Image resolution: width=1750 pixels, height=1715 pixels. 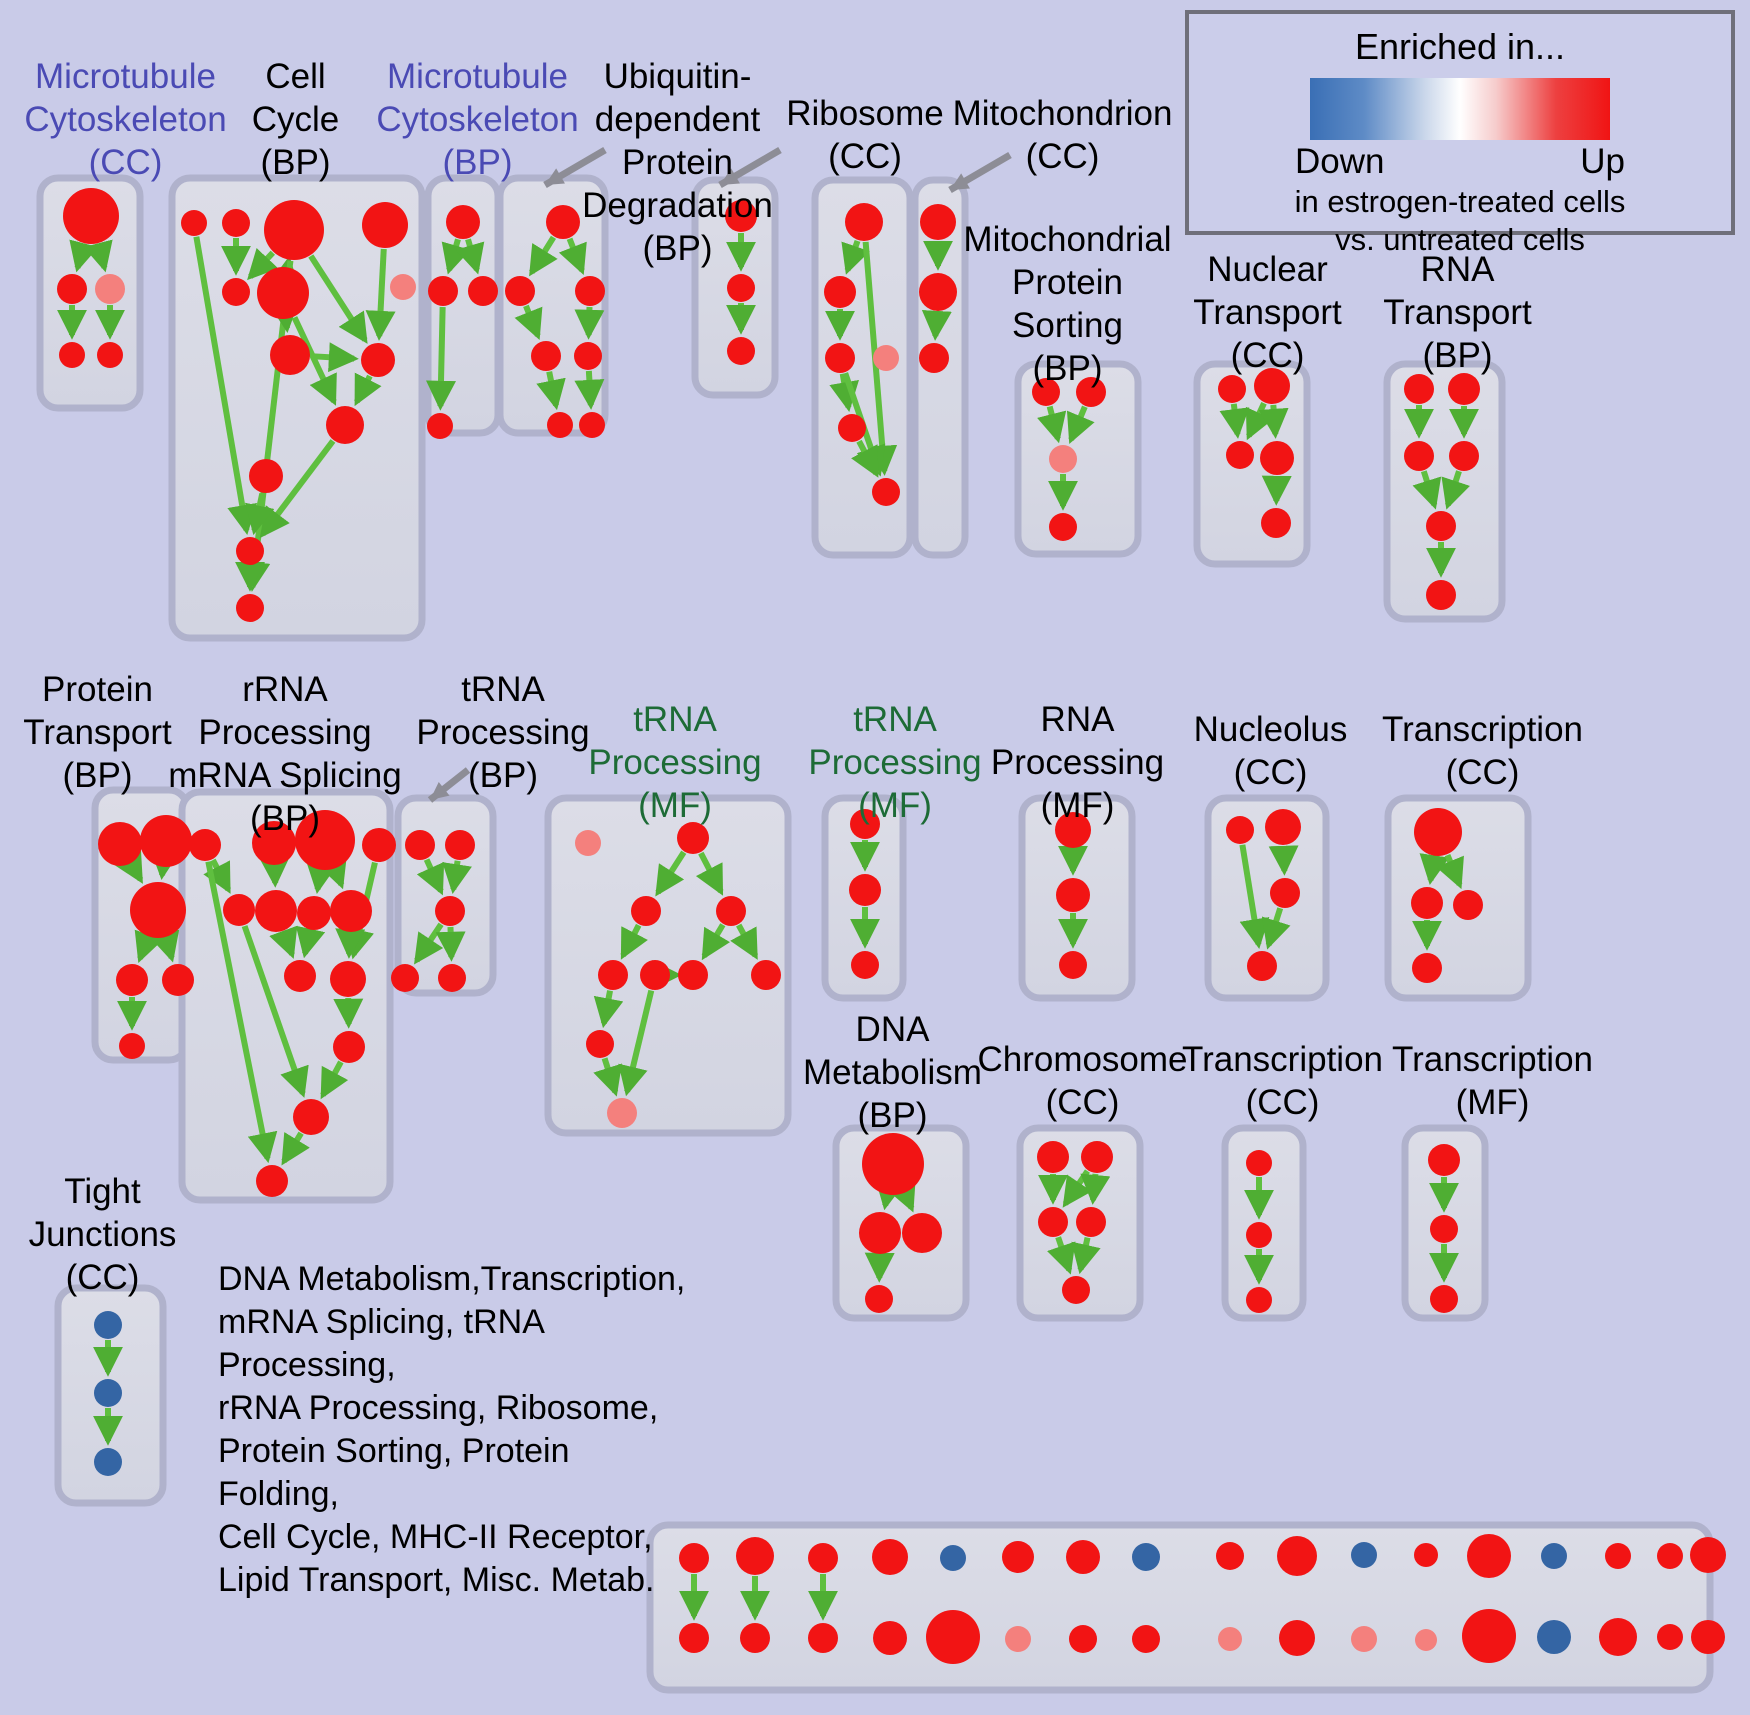 What do you see at coordinates (1180, 1607) in the screenshot?
I see `cluster-box` at bounding box center [1180, 1607].